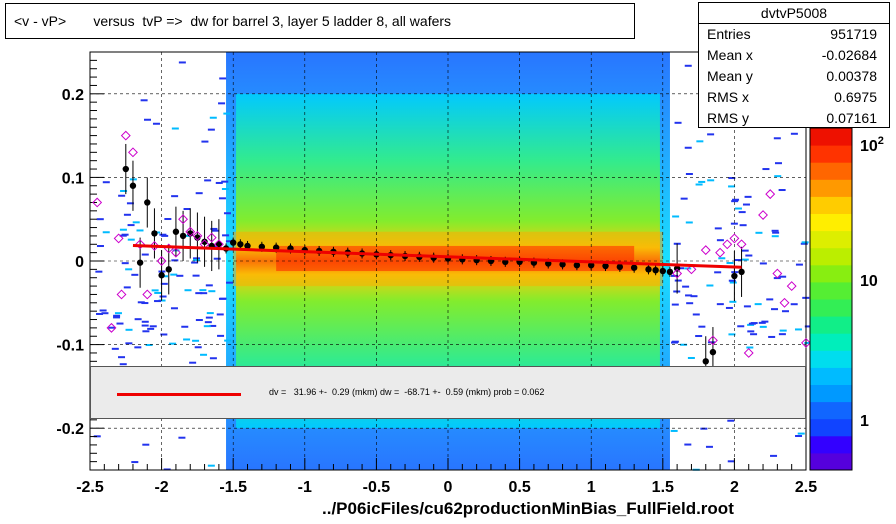  What do you see at coordinates (437, 256) in the screenshot?
I see `fit-line` at bounding box center [437, 256].